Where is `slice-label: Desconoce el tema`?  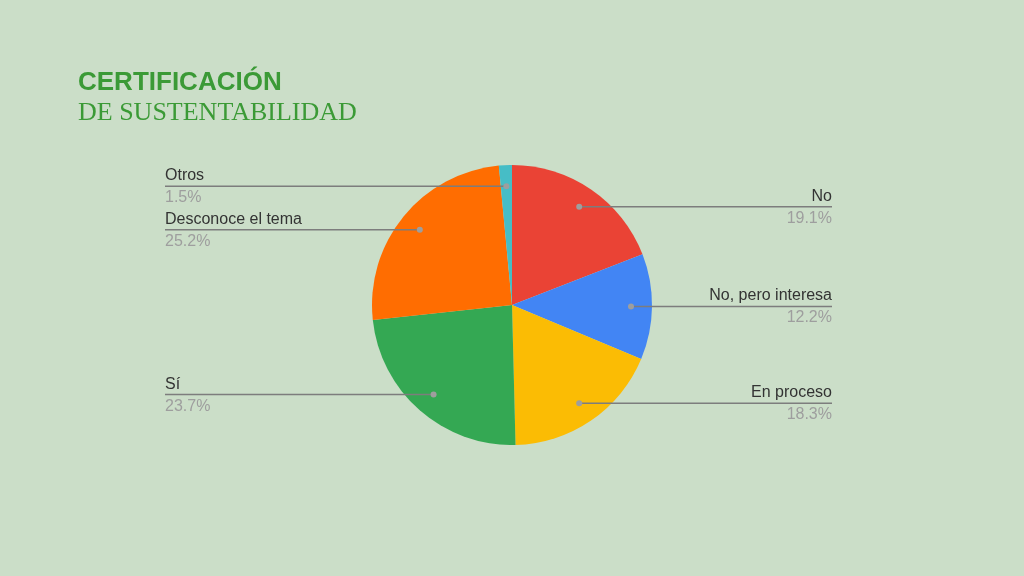
slice-label: Desconoce el tema is located at coordinates (234, 218).